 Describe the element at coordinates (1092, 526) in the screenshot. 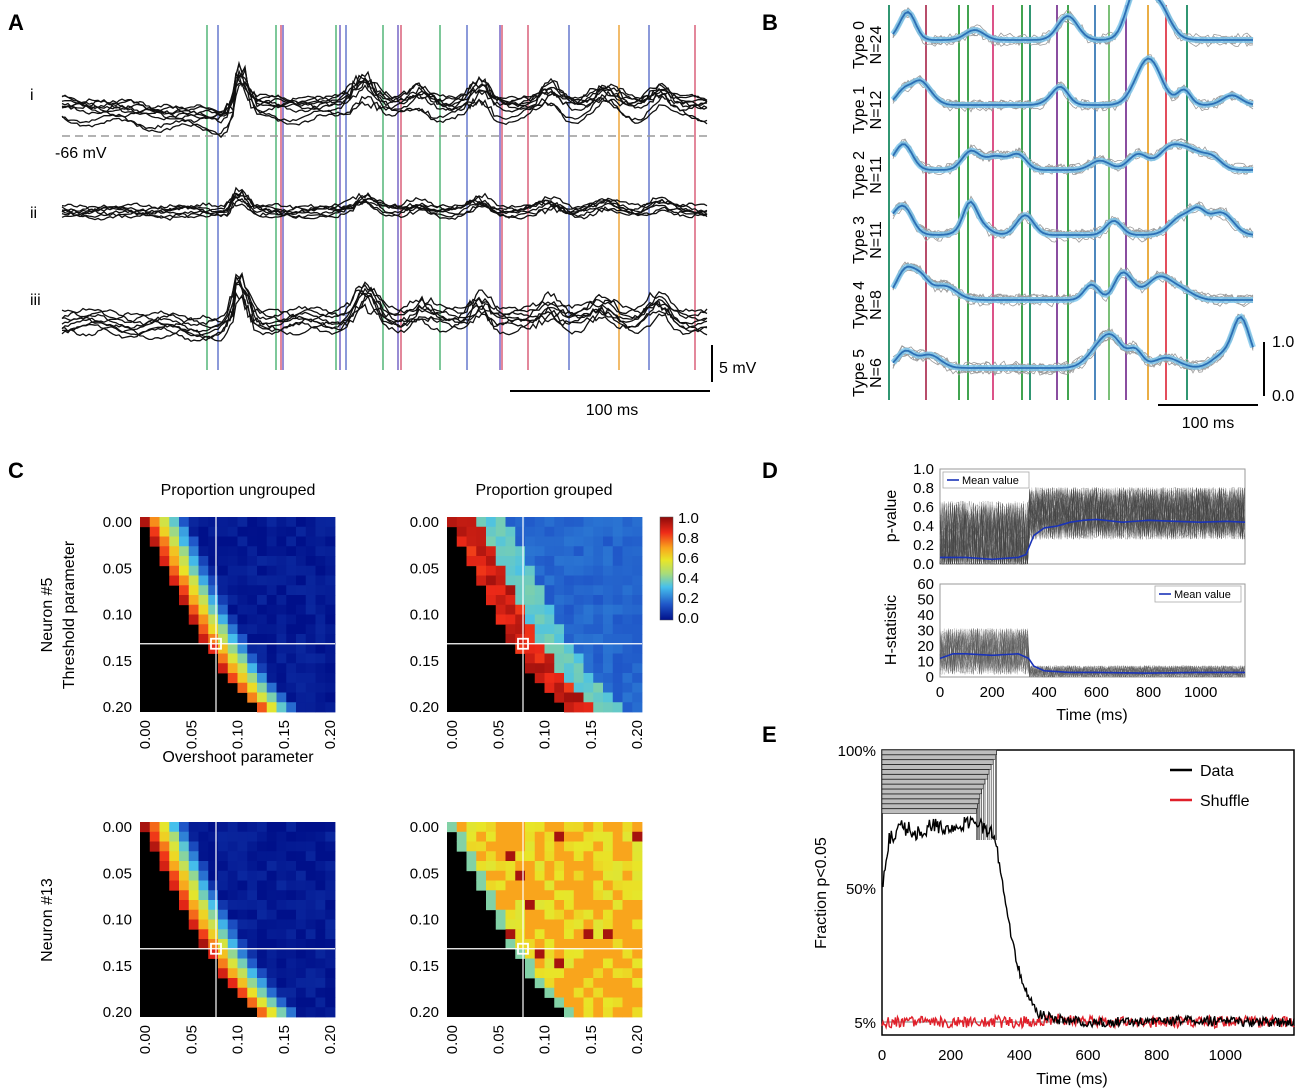

I see `panel-d-top-trace` at that location.